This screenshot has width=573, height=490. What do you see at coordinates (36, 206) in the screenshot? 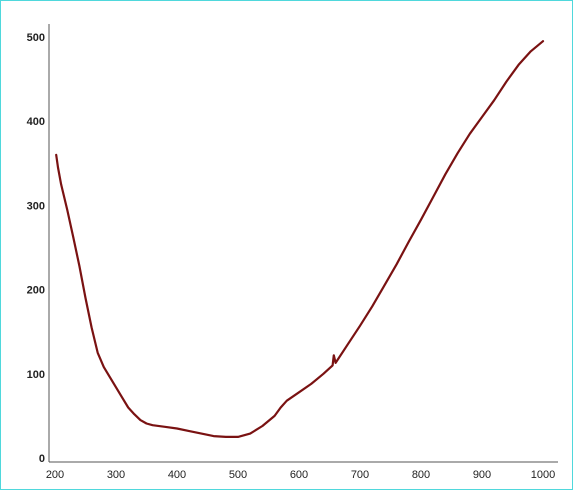
I see `y-tick-label: 300` at bounding box center [36, 206].